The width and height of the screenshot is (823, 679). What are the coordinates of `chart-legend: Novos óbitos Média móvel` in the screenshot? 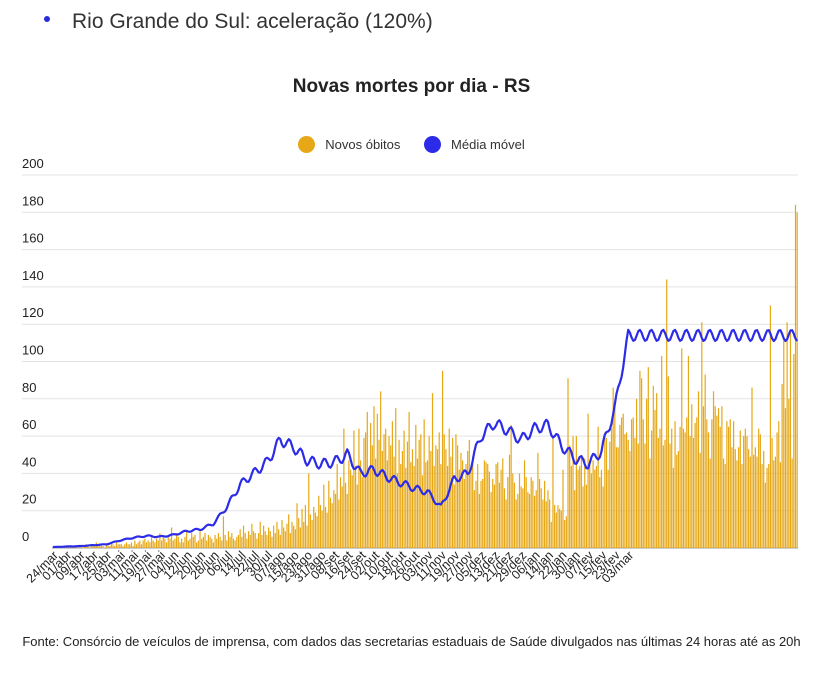 It's located at (411, 146).